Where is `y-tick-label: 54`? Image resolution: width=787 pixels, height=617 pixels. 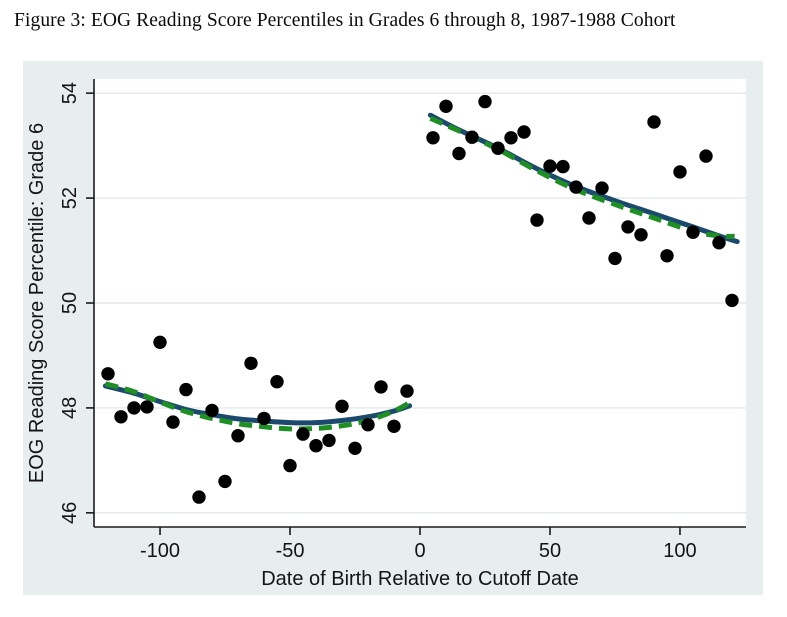 y-tick-label: 54 is located at coordinates (70, 93).